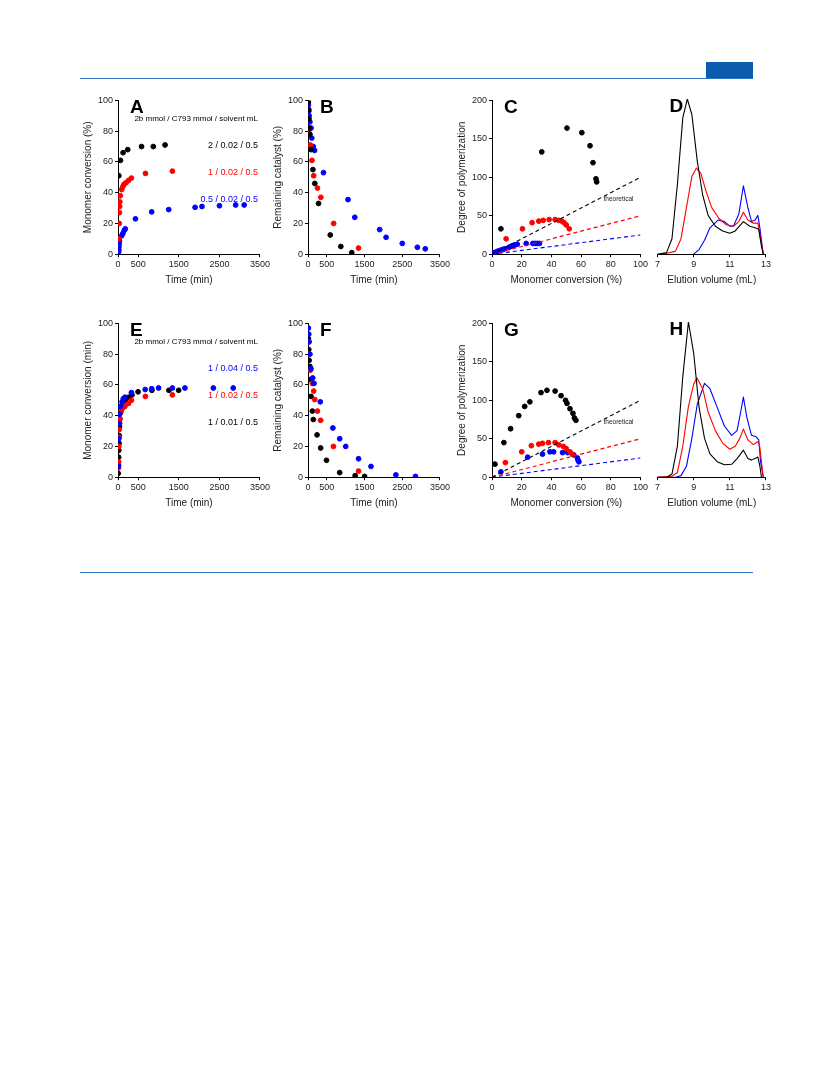 This screenshot has height=1091, width=833. Describe the element at coordinates (676, 328) in the screenshot. I see `chart-title: H` at that location.